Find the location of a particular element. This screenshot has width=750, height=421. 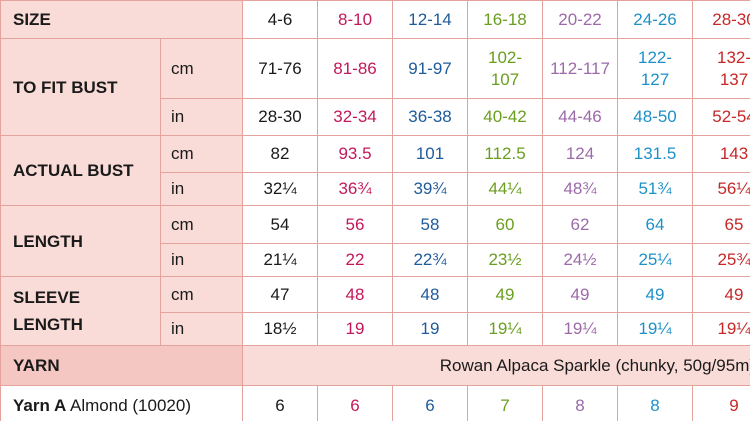

measurement-value: 51¾ is located at coordinates (655, 189).